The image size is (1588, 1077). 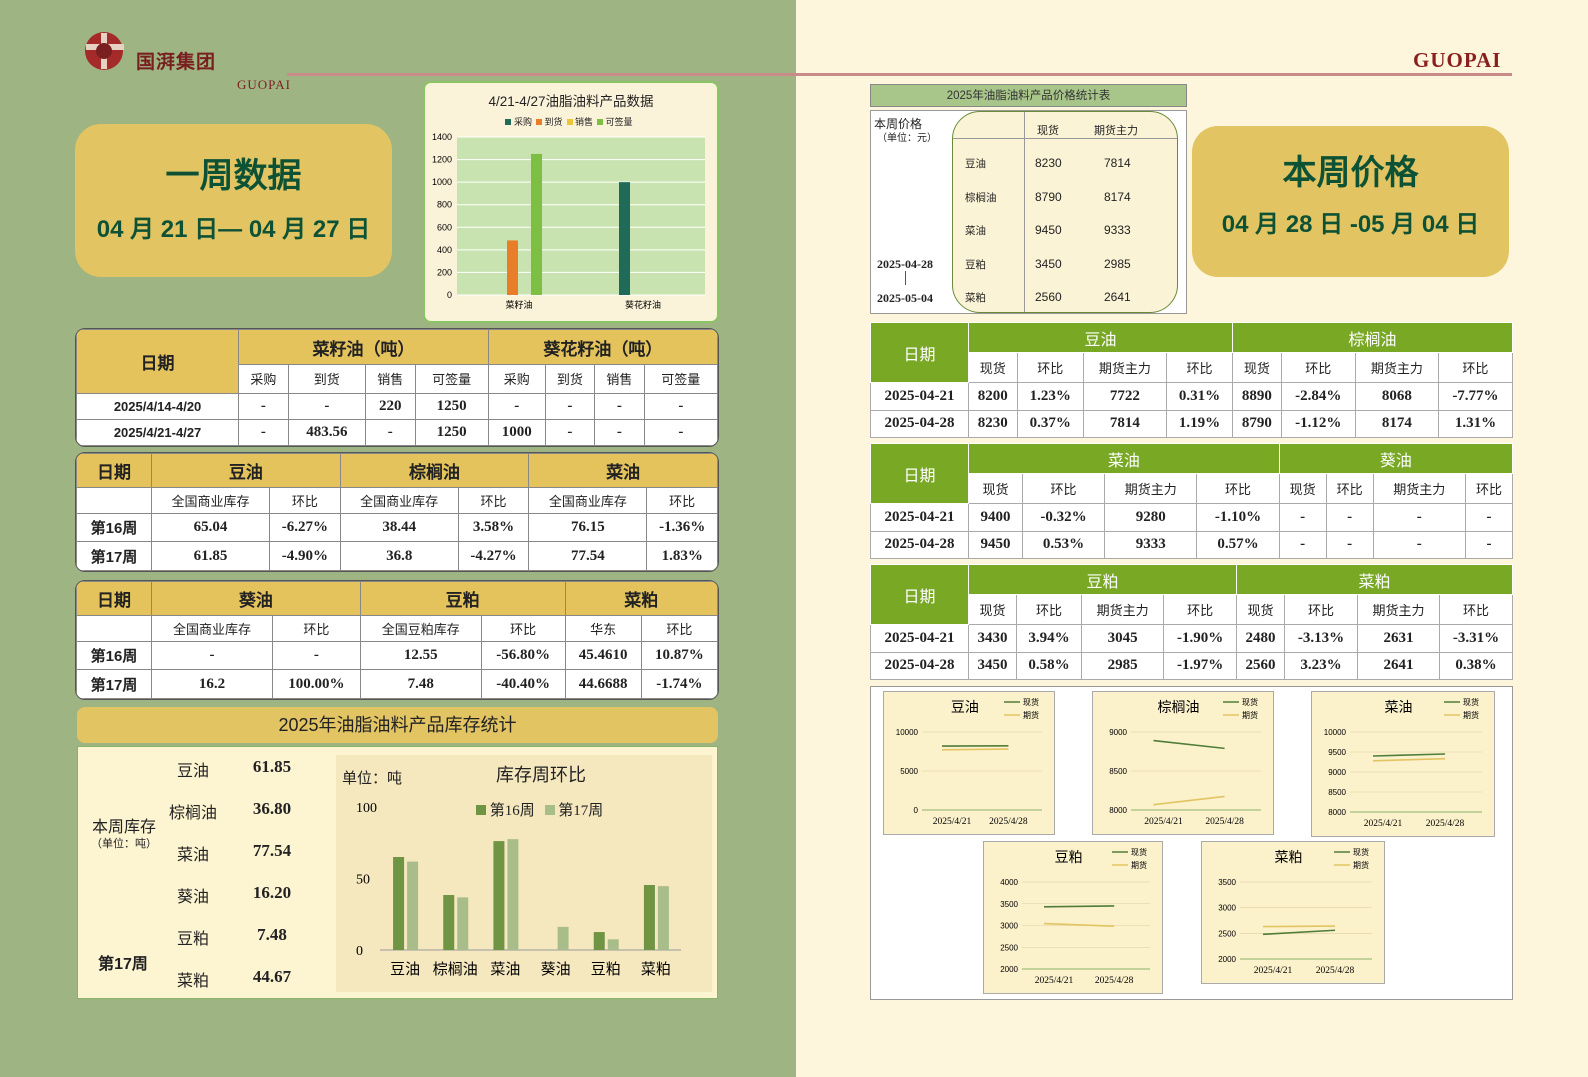 I want to click on stock-item-value: 61.85, so click(x=272, y=766).